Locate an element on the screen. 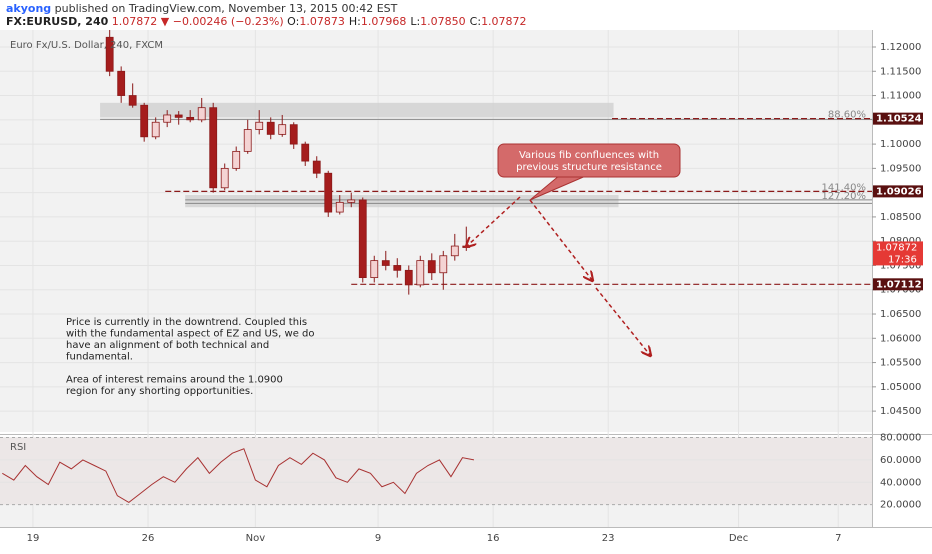  note-text: region for any shorting opportunities. is located at coordinates (159, 391).